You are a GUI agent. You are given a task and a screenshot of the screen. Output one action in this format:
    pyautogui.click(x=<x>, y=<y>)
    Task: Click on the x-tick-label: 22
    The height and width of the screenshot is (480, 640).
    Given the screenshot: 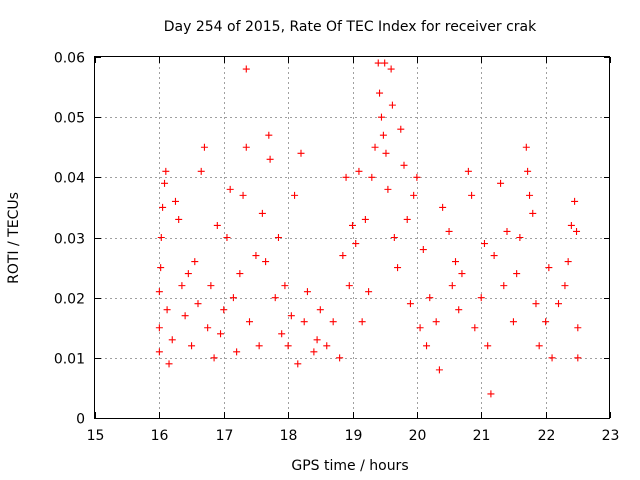 What is the action you would take?
    pyautogui.click(x=547, y=436)
    